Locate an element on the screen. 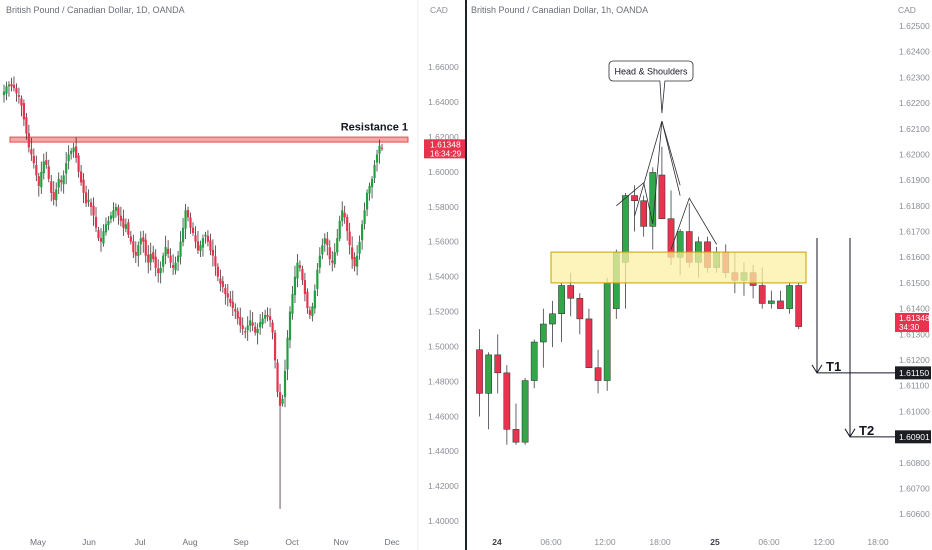 Image resolution: width=932 pixels, height=550 pixels. pane-divider is located at coordinates (466, 275).